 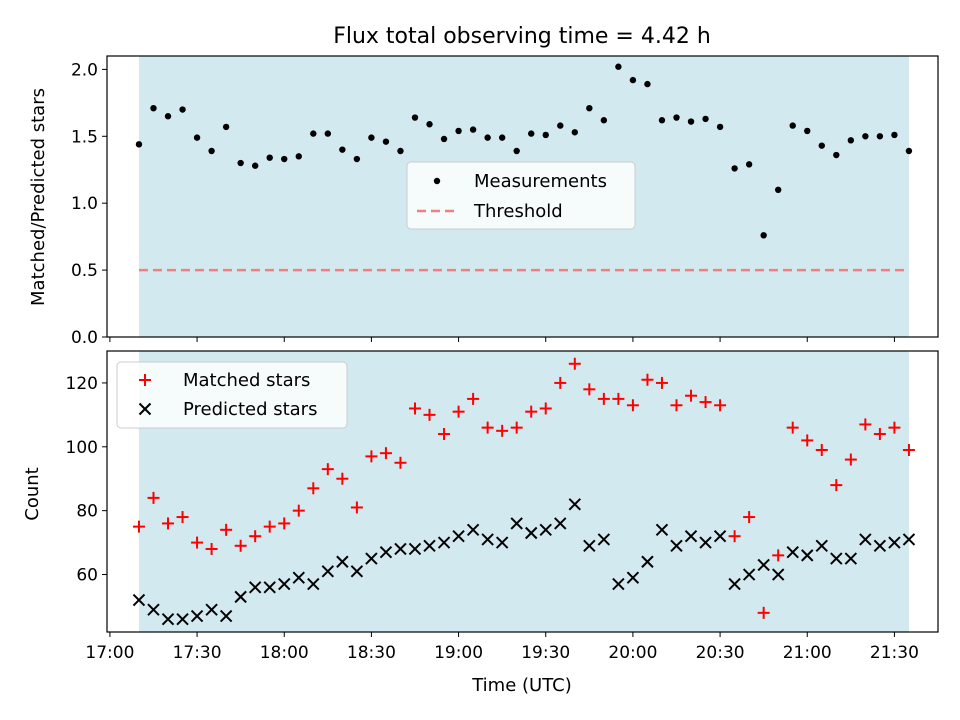 What do you see at coordinates (545, 653) in the screenshot?
I see `x-tick-label: 19:30` at bounding box center [545, 653].